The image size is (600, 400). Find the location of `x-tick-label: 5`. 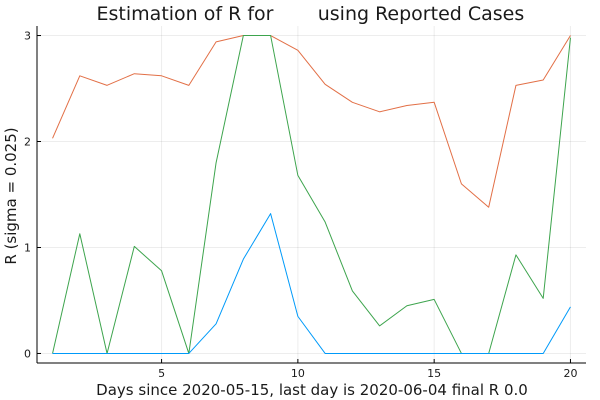

x-tick-label: 5 is located at coordinates (161, 373).